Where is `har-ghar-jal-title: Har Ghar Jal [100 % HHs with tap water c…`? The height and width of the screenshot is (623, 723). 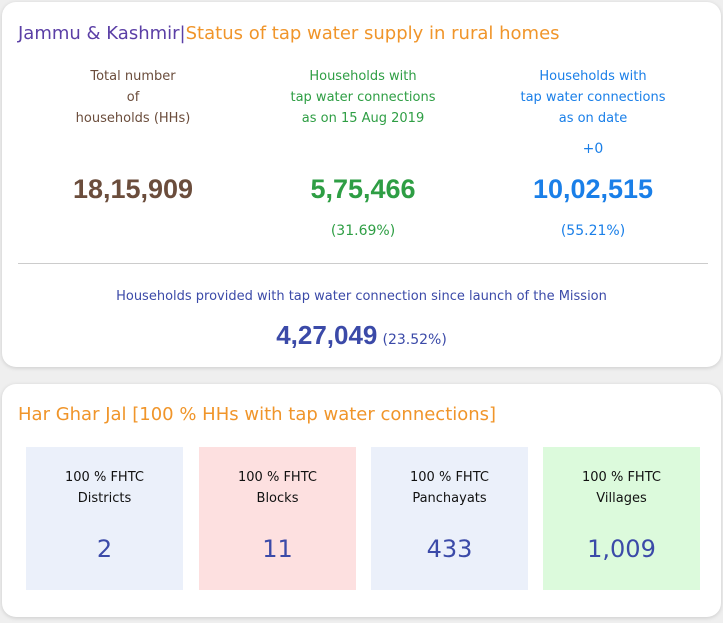 har-ghar-jal-title: Har Ghar Jal [100 % HHs with tap water c… is located at coordinates (257, 414).